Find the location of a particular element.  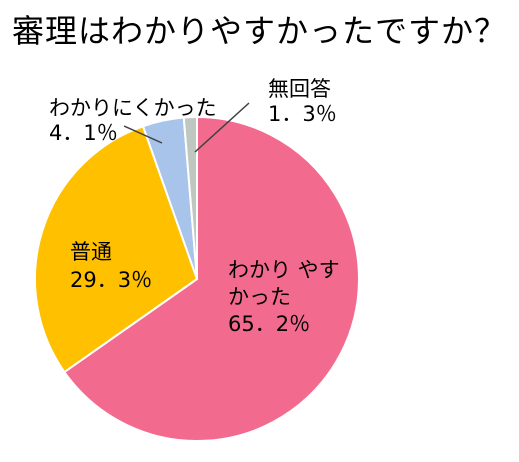

chart-title: 審理はわかりやすかったですか？ is located at coordinates (259, 31).